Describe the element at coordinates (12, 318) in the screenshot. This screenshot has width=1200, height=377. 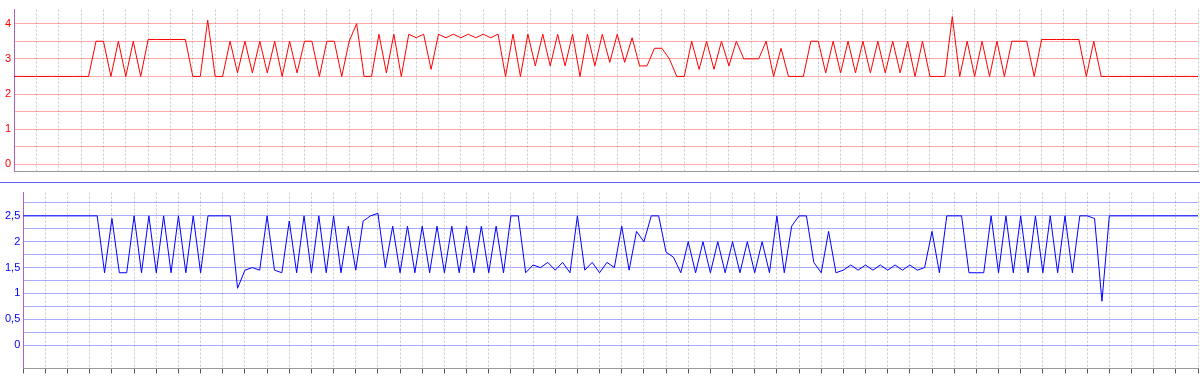
I see `y-tick-label: 0,5` at that location.